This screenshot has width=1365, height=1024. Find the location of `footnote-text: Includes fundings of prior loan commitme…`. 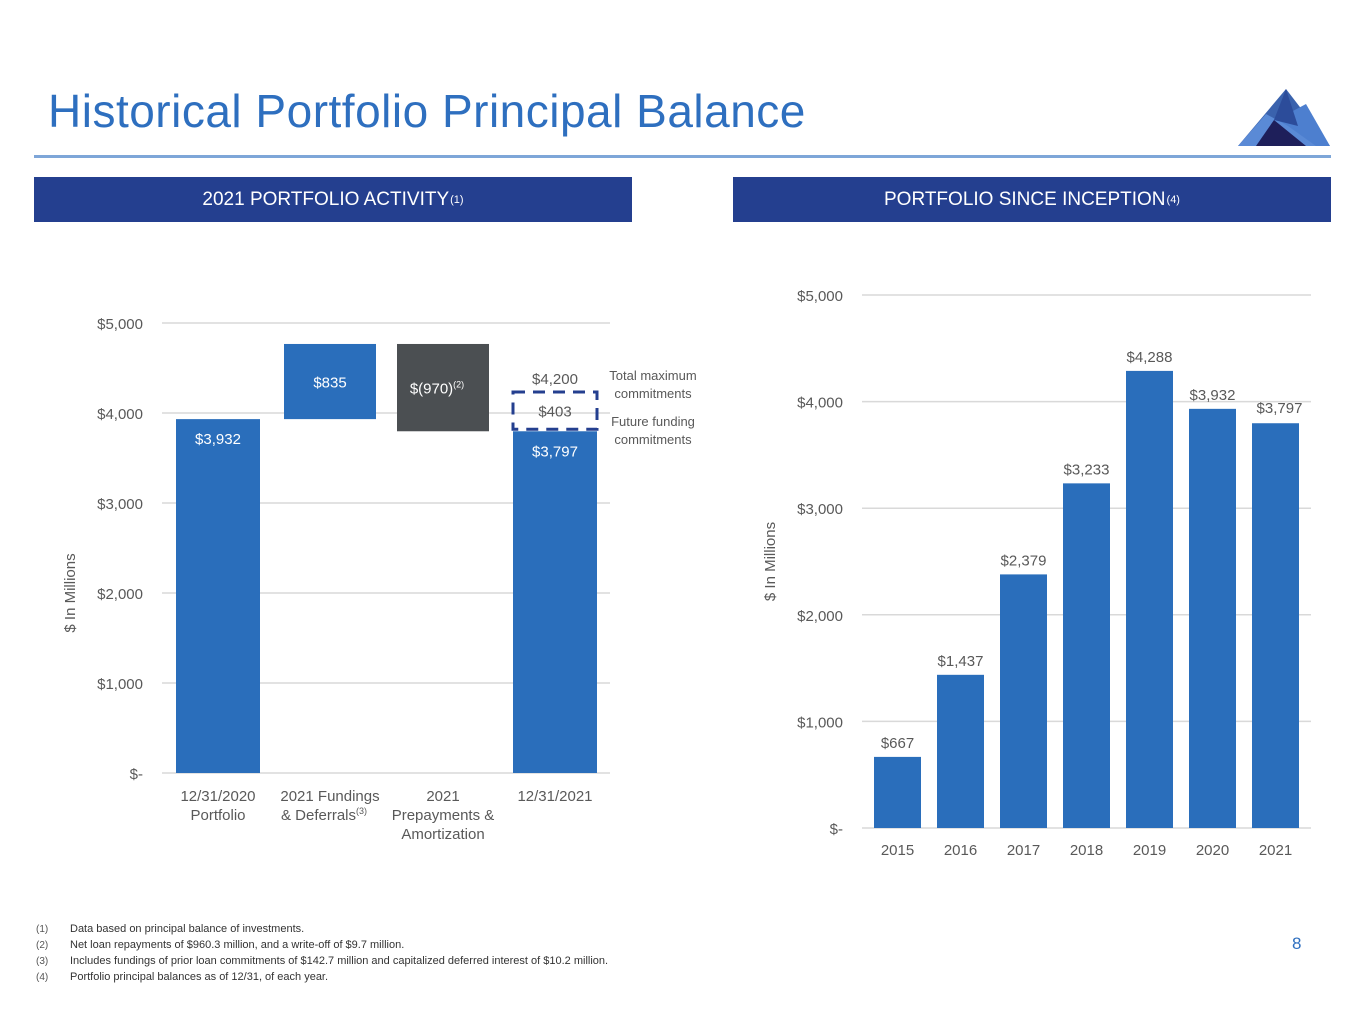

footnote-text: Includes fundings of prior loan commitme… is located at coordinates (339, 961).